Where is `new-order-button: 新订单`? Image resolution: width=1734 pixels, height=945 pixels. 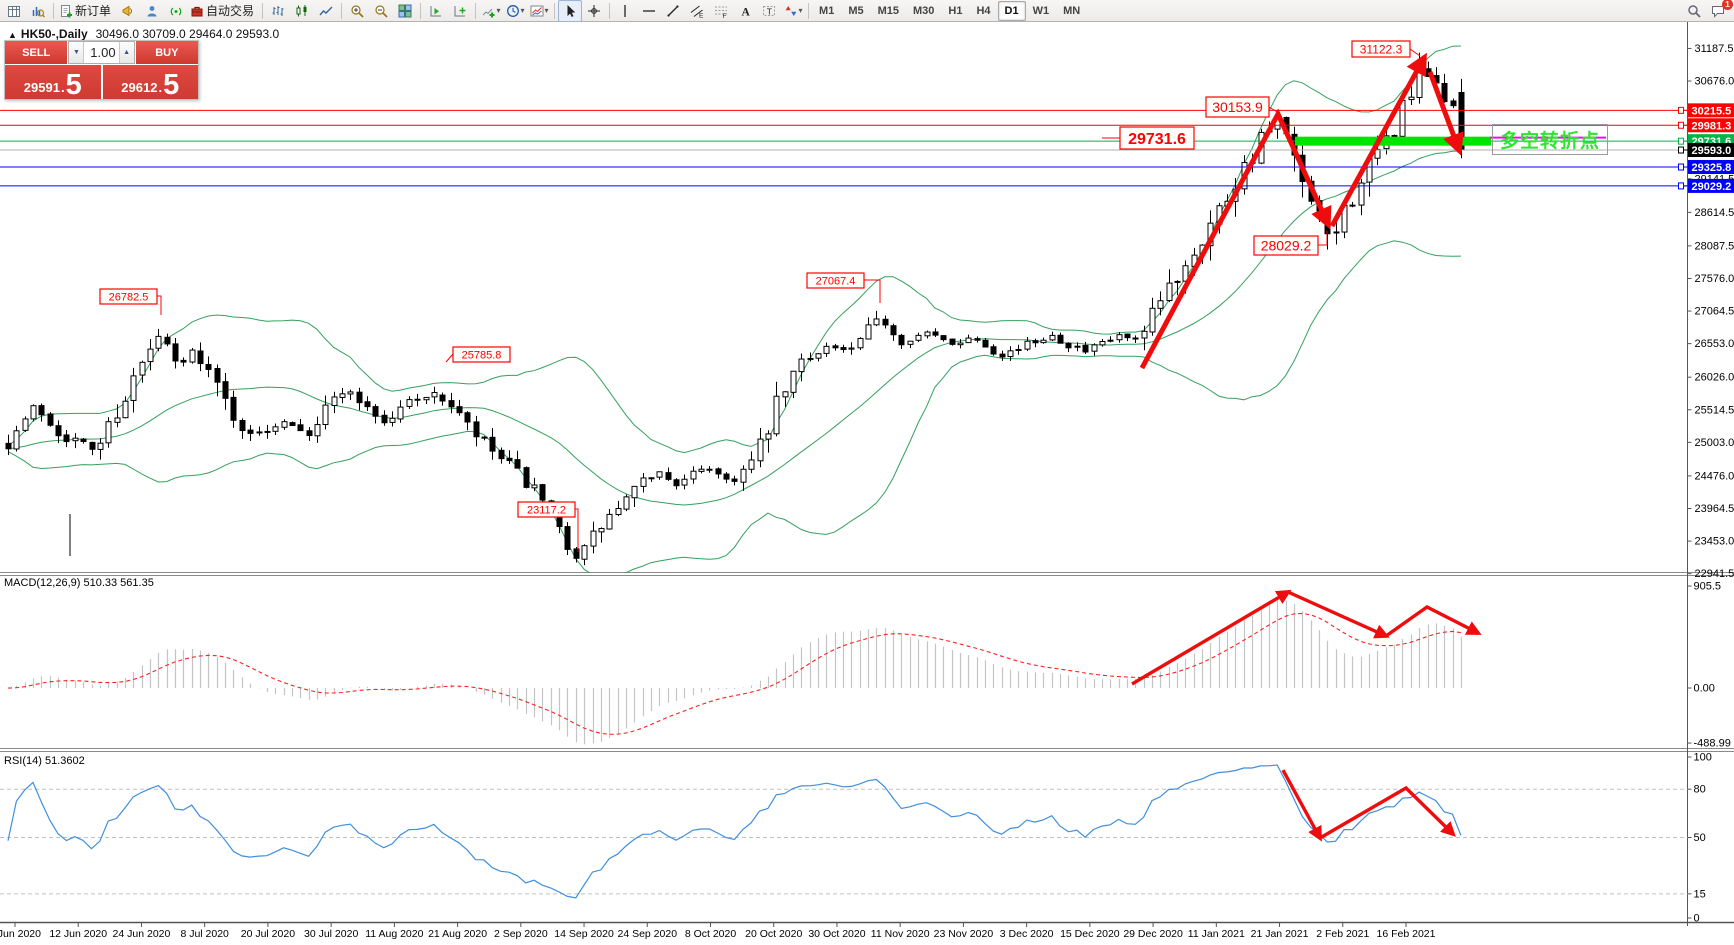
new-order-button: 新订单 is located at coordinates (86, 11).